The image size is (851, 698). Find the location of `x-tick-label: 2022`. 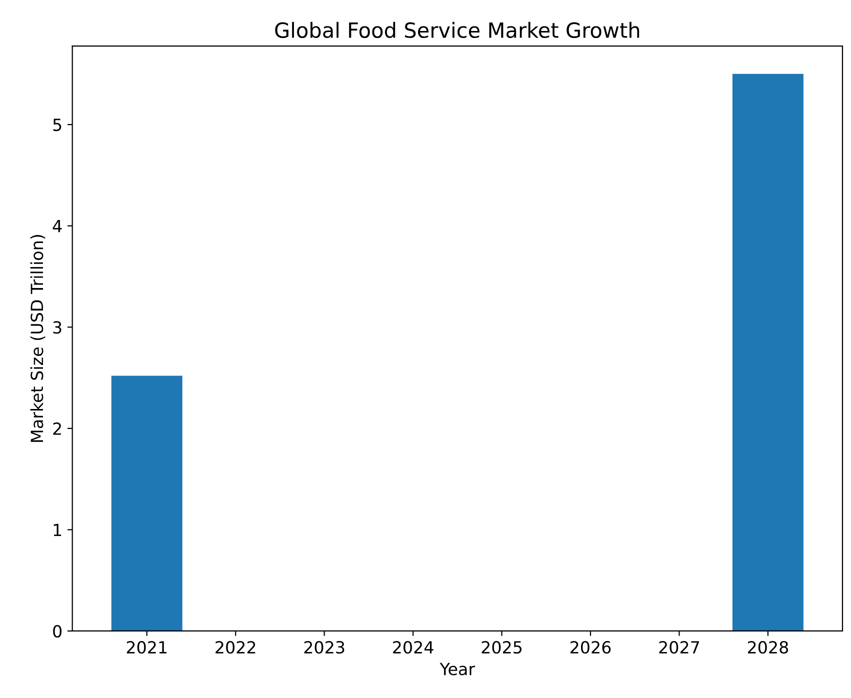

x-tick-label: 2022 is located at coordinates (236, 647).